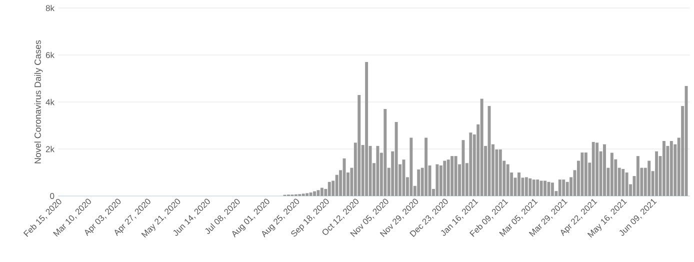 The image size is (694, 262). Describe the element at coordinates (50, 102) in the screenshot. I see `y-tick-label: 4k` at that location.